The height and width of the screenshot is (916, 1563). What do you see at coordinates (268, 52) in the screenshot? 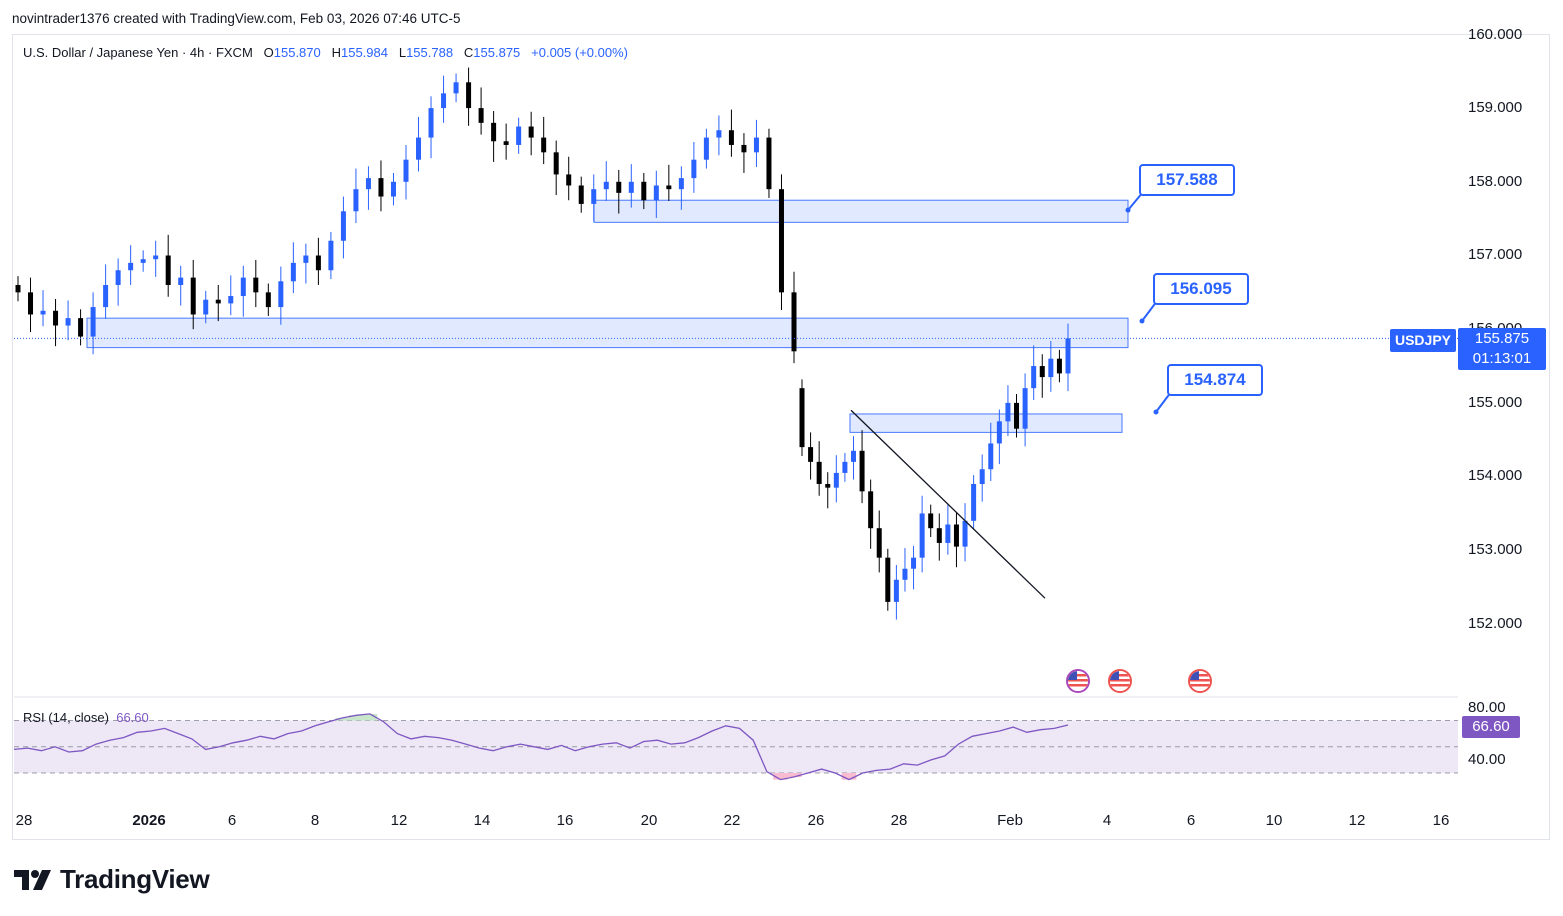
I see `legend-open-label: O` at bounding box center [268, 52].